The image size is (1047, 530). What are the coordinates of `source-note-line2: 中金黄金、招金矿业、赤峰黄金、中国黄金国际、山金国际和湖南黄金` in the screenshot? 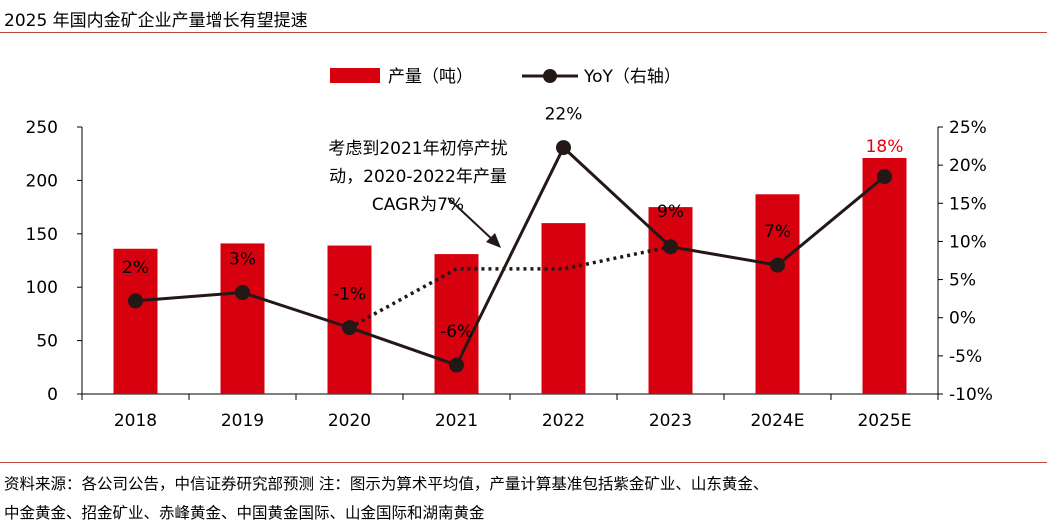 It's located at (244, 513).